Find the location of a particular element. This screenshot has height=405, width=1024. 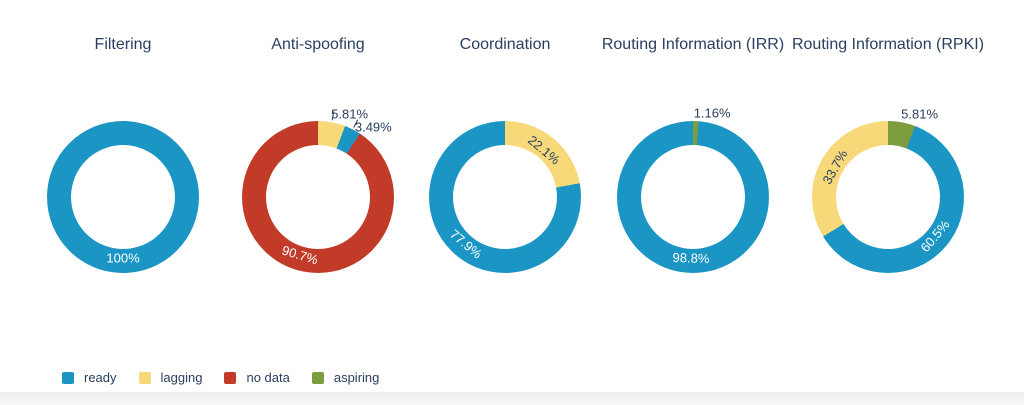

legend-item-ready: ready is located at coordinates (89, 377).